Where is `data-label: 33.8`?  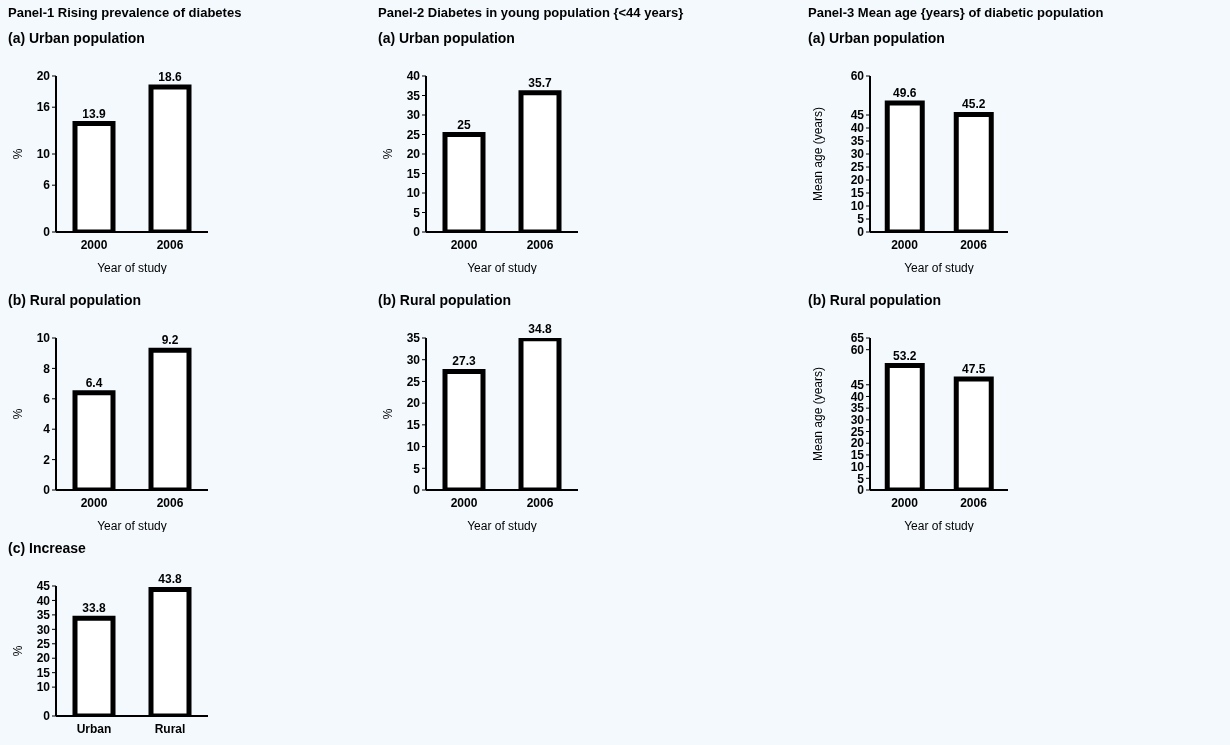 data-label: 33.8 is located at coordinates (94, 608).